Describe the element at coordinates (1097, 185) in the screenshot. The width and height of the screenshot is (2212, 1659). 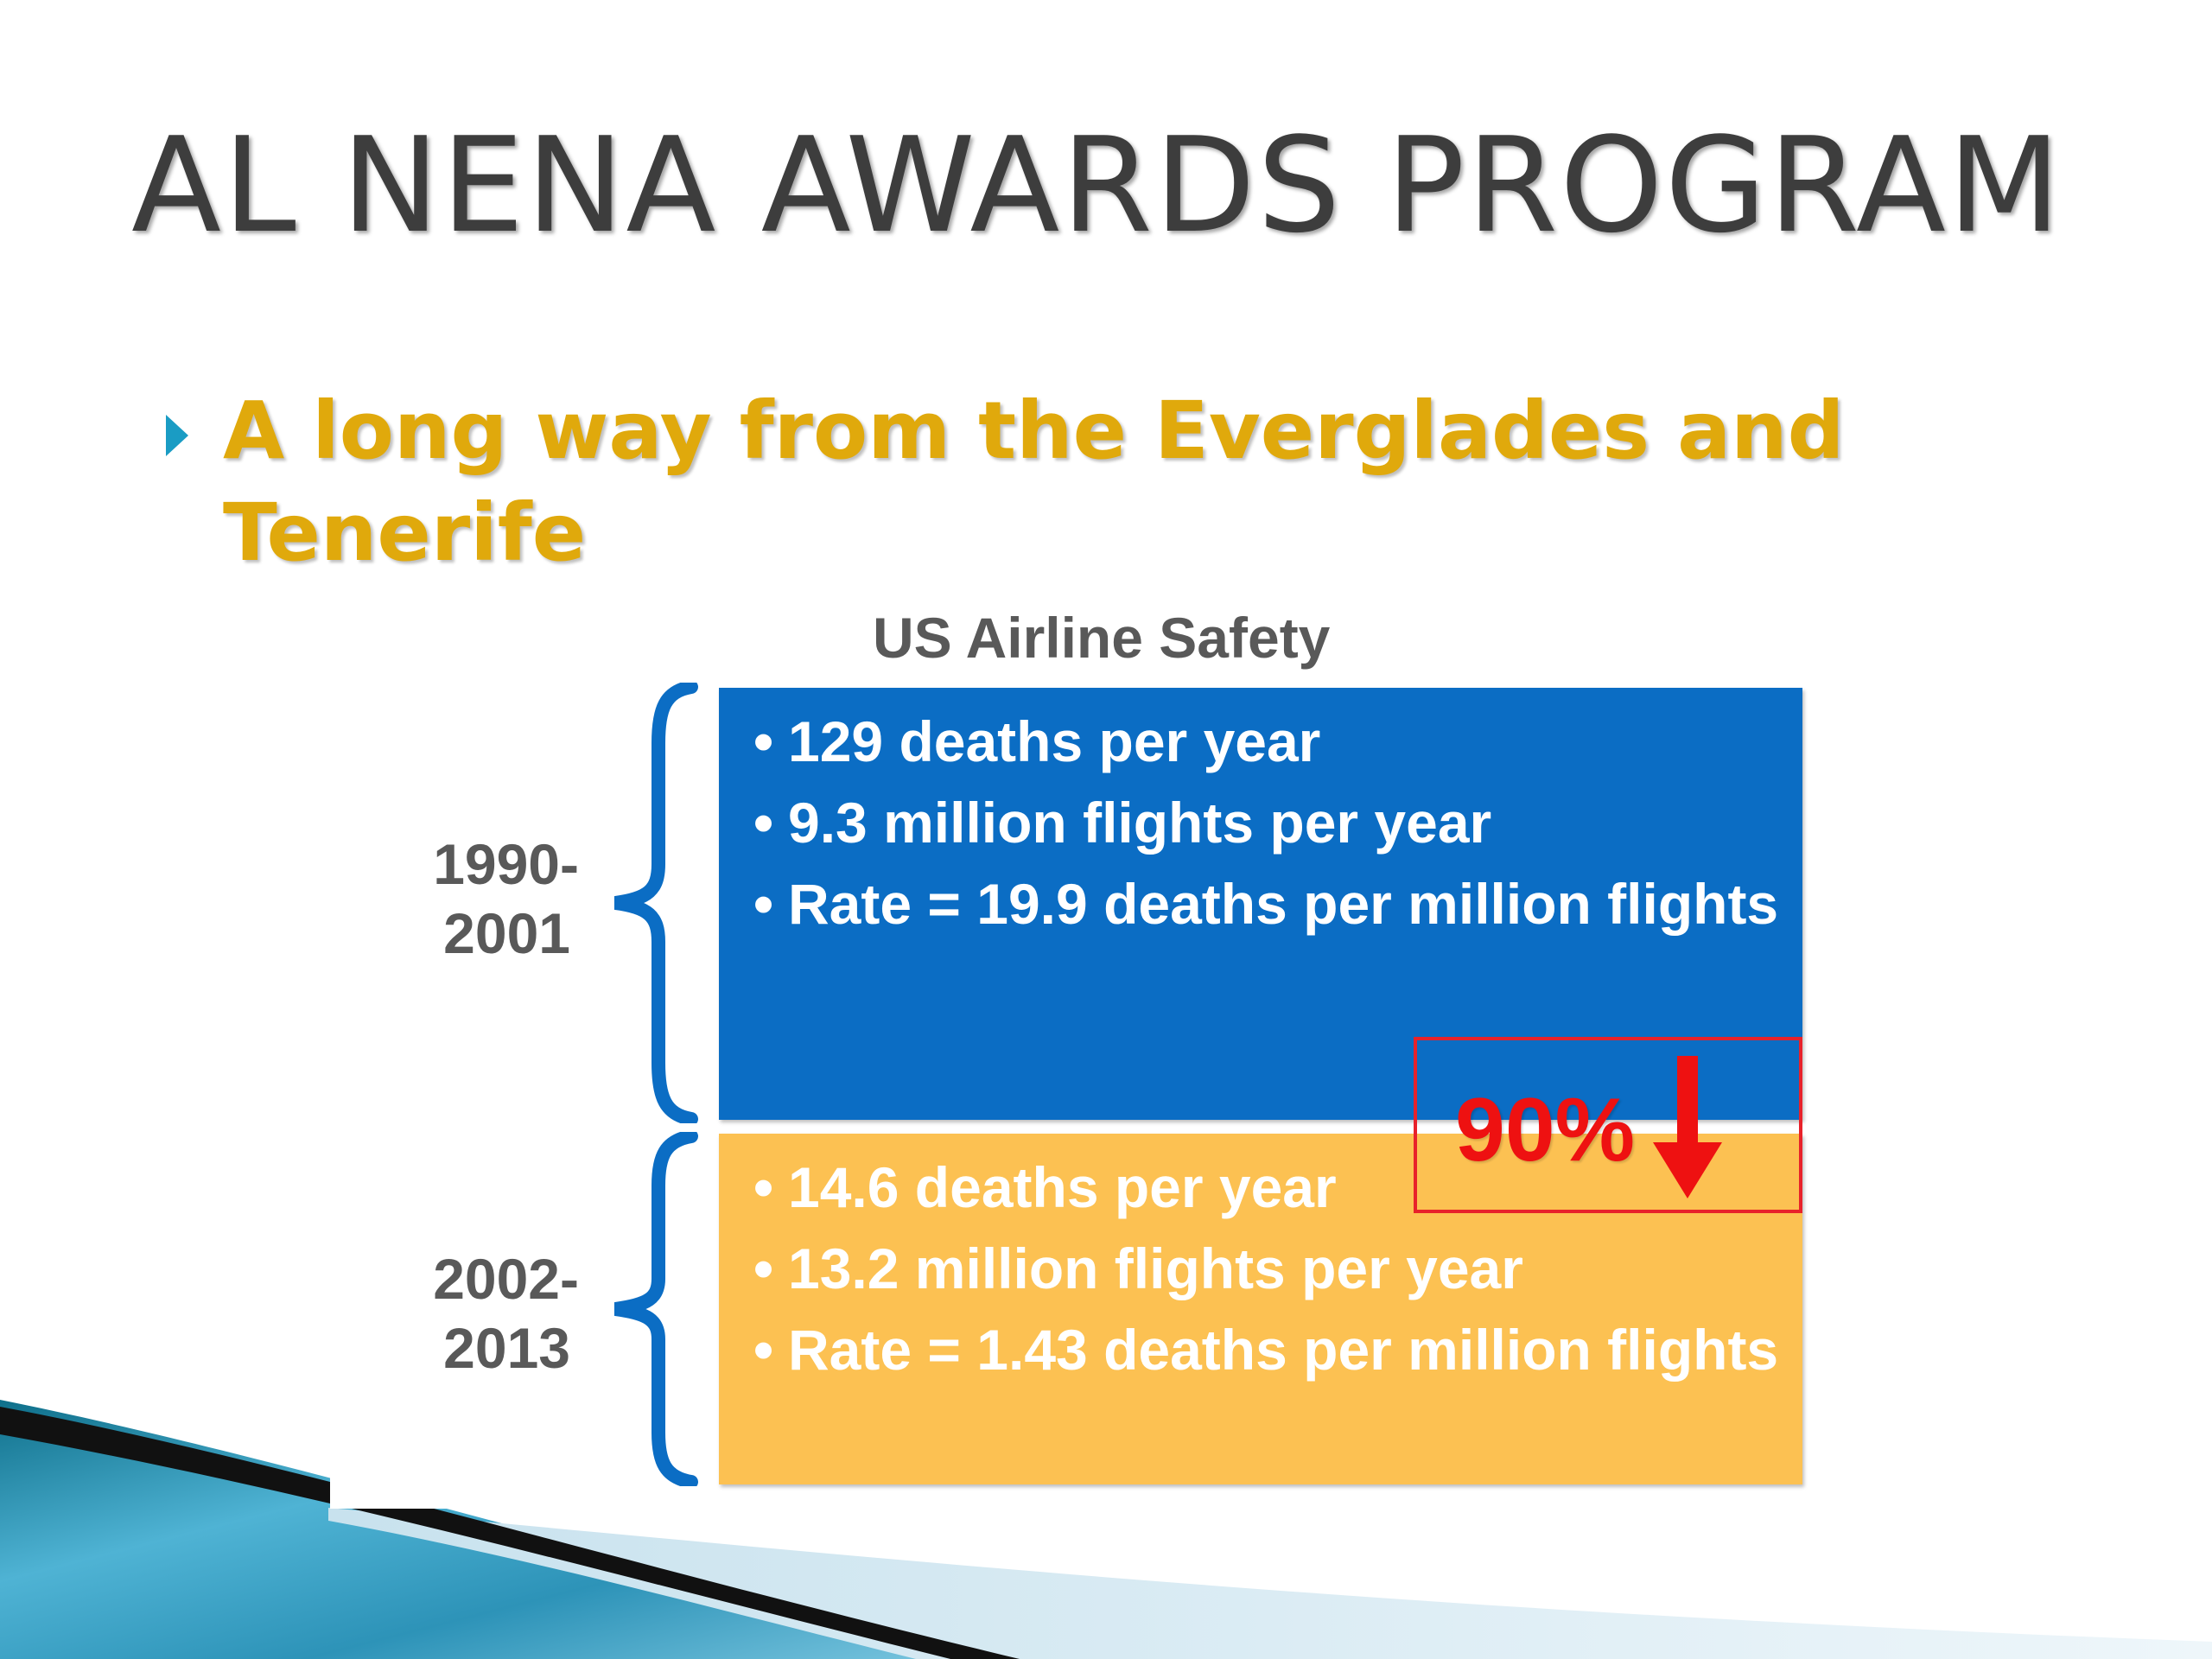
I see `page-title: AL NENA AWARDS PROGRAM` at that location.